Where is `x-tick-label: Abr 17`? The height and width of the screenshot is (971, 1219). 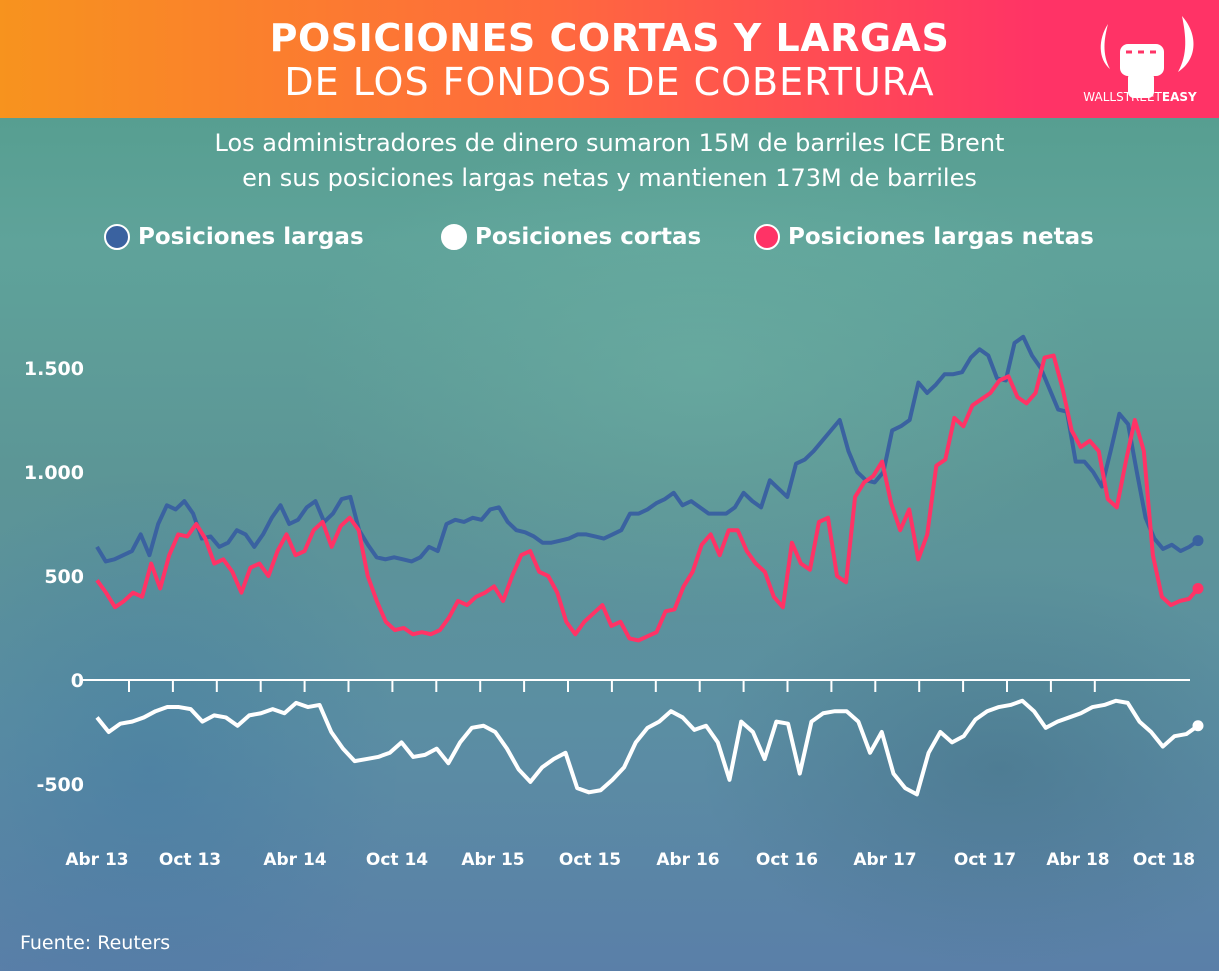 x-tick-label: Abr 17 is located at coordinates (884, 860).